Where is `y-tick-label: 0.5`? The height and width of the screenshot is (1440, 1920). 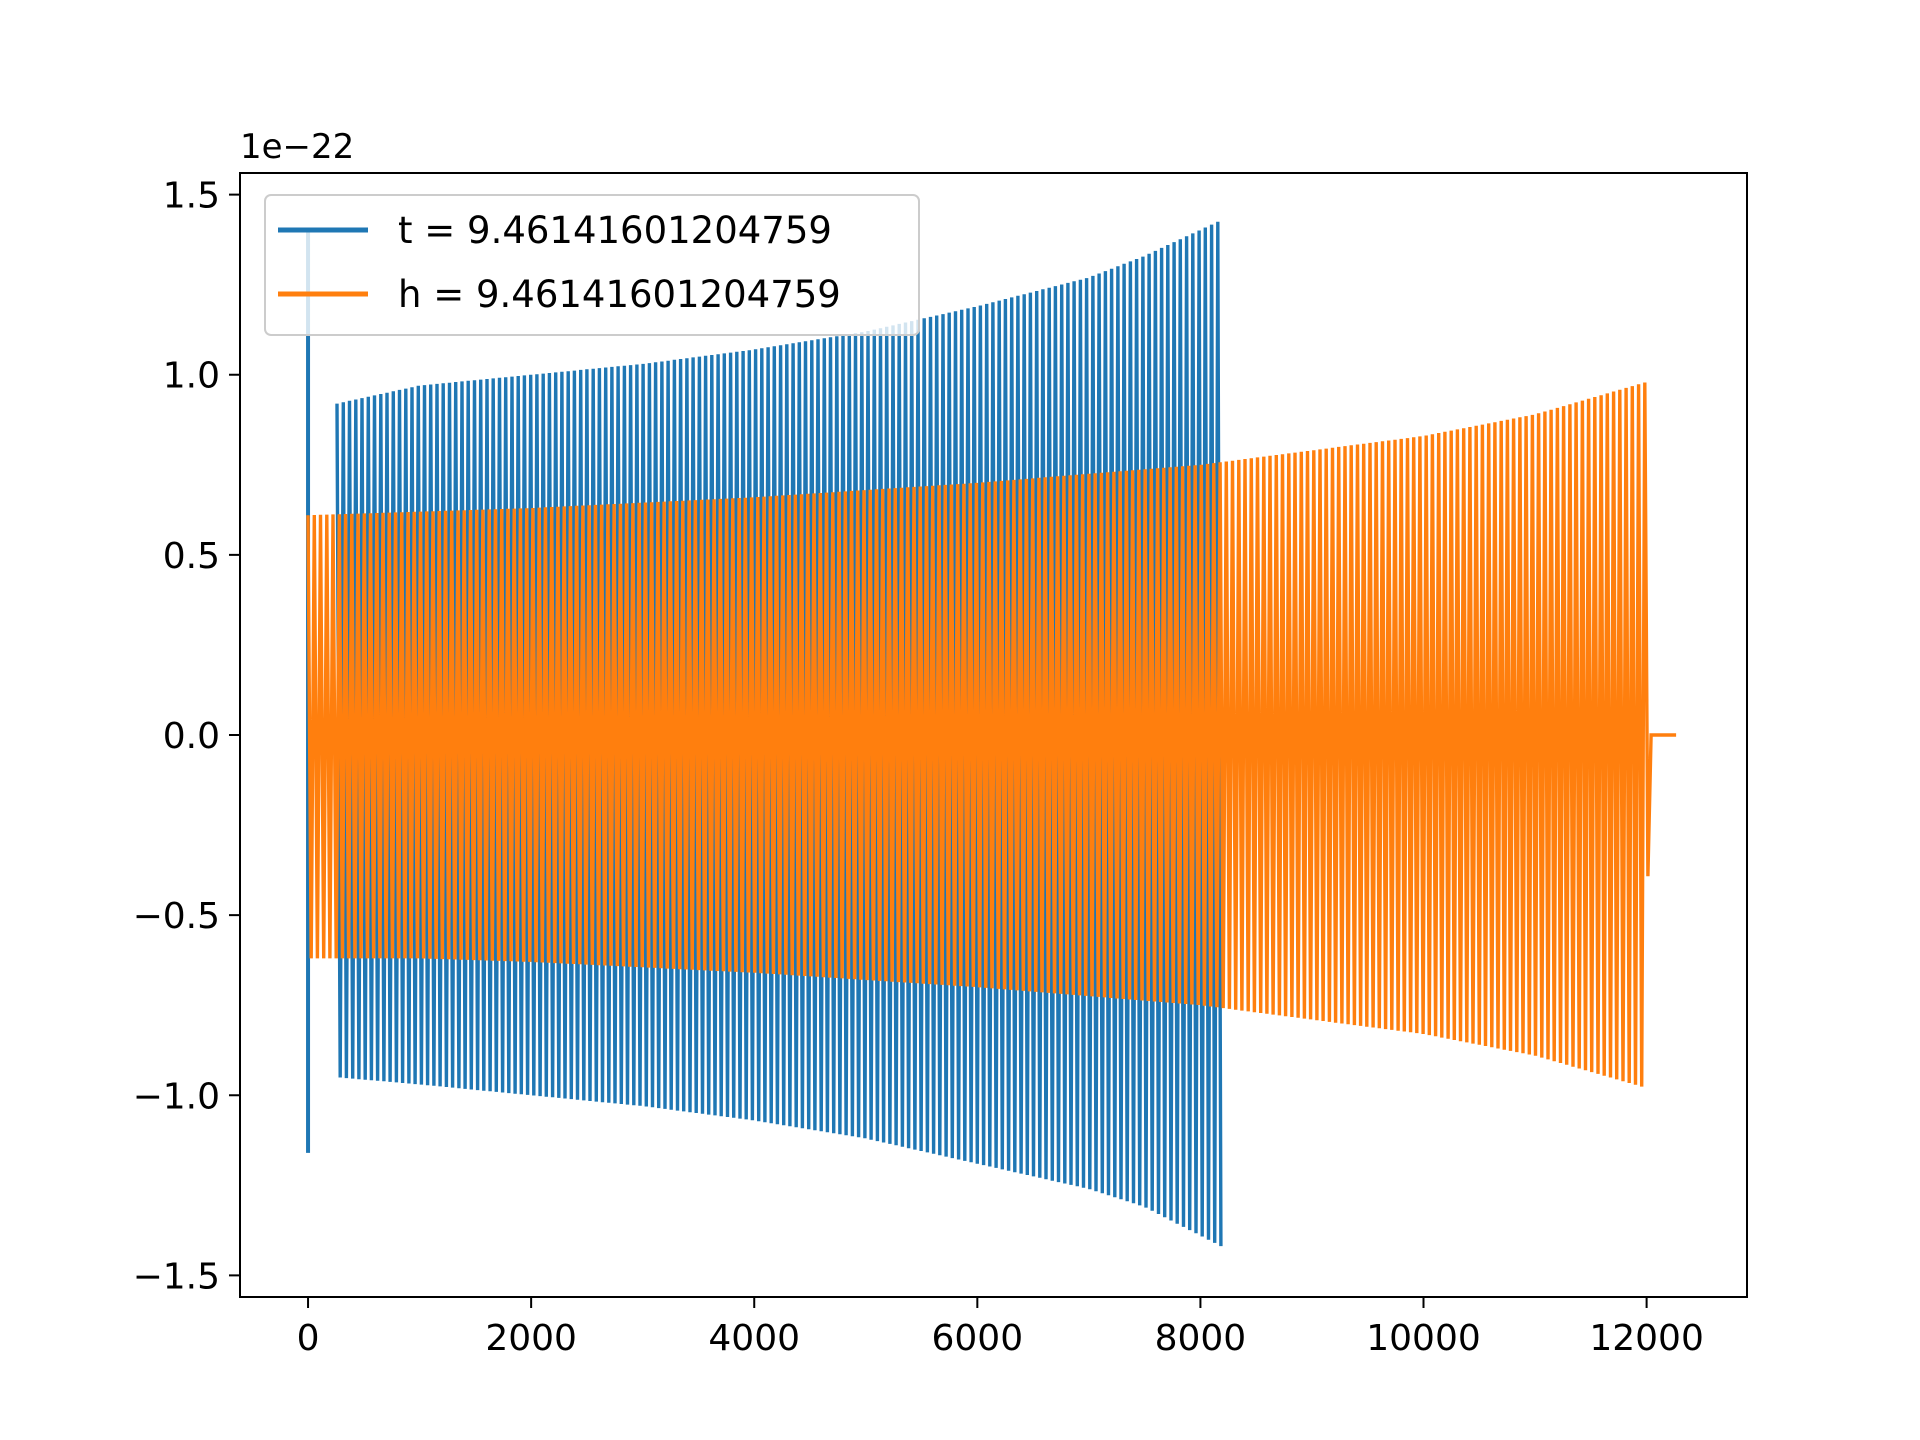
y-tick-label: 0.5 is located at coordinates (191, 556).